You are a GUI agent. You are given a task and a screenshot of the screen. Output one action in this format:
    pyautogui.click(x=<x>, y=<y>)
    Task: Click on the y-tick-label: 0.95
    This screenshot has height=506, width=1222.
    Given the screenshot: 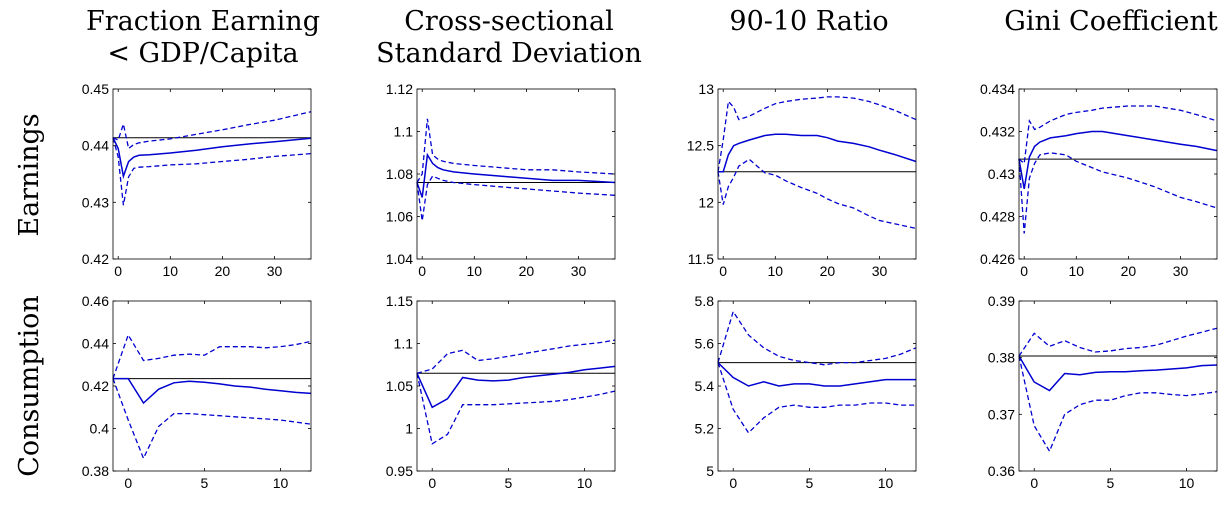 What is the action you would take?
    pyautogui.click(x=399, y=471)
    